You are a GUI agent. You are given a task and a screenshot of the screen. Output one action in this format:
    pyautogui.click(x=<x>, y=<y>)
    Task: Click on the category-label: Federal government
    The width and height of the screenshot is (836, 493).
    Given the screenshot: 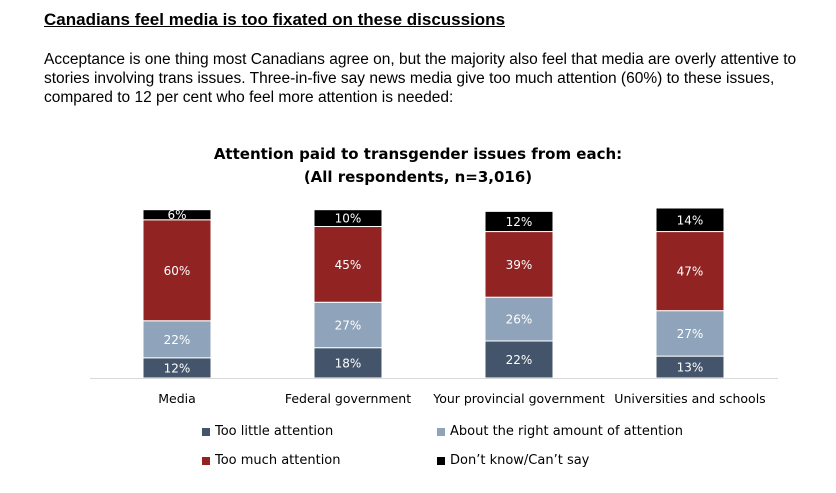 What is the action you would take?
    pyautogui.click(x=348, y=398)
    